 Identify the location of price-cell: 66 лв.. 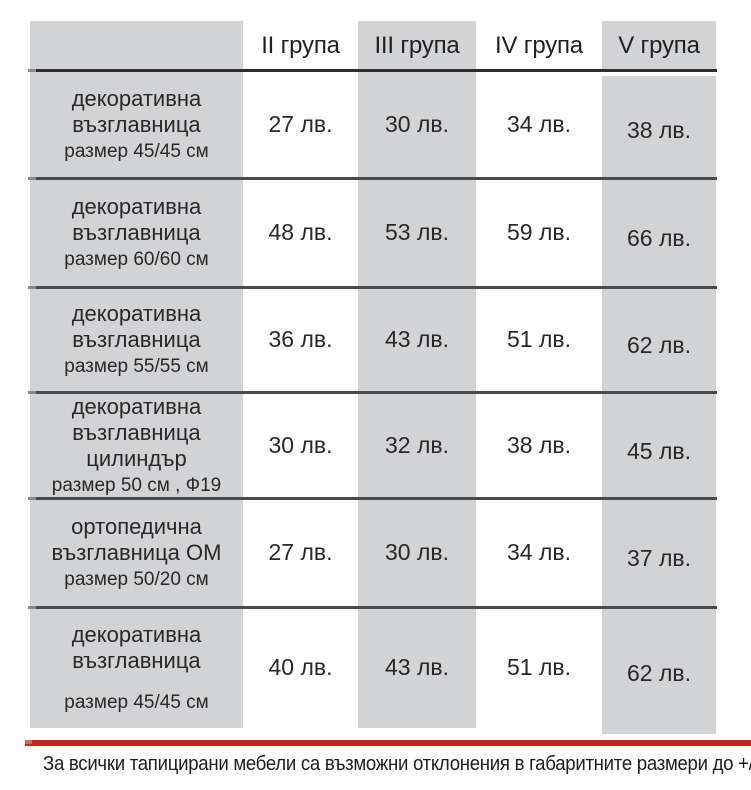
(659, 238).